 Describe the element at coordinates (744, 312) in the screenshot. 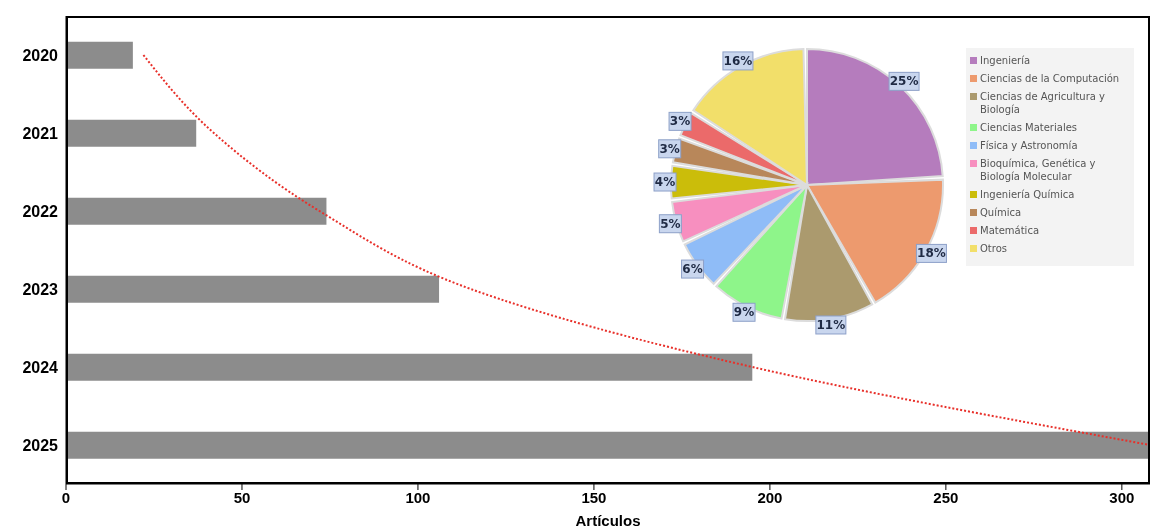

I see `data-label: 9%` at that location.